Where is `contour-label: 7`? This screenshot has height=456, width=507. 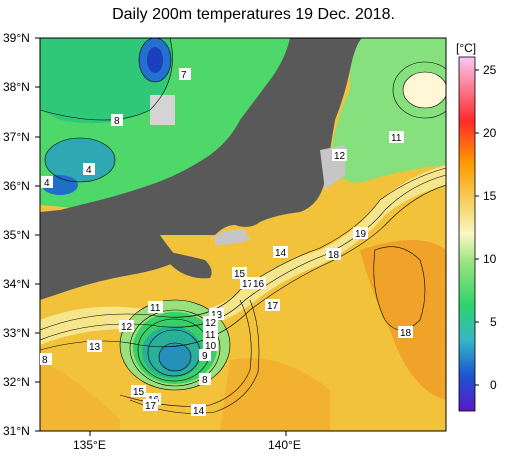
contour-label: 7 is located at coordinates (185, 74).